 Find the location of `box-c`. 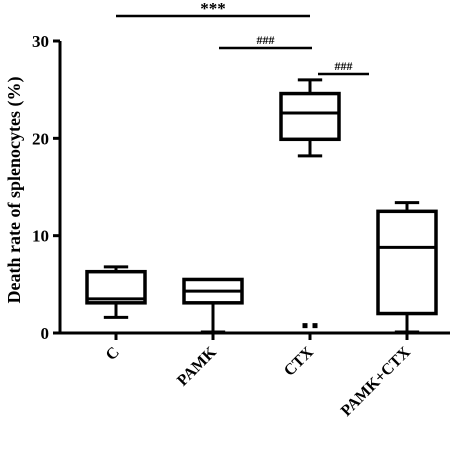

box-c is located at coordinates (116, 292).